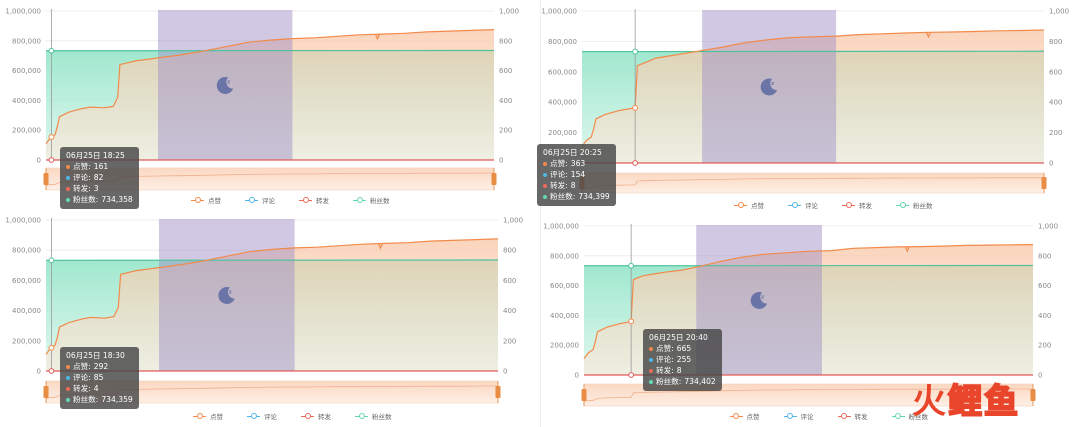 This screenshot has width=1080, height=427. I want to click on likes-line, so click(813, 88).